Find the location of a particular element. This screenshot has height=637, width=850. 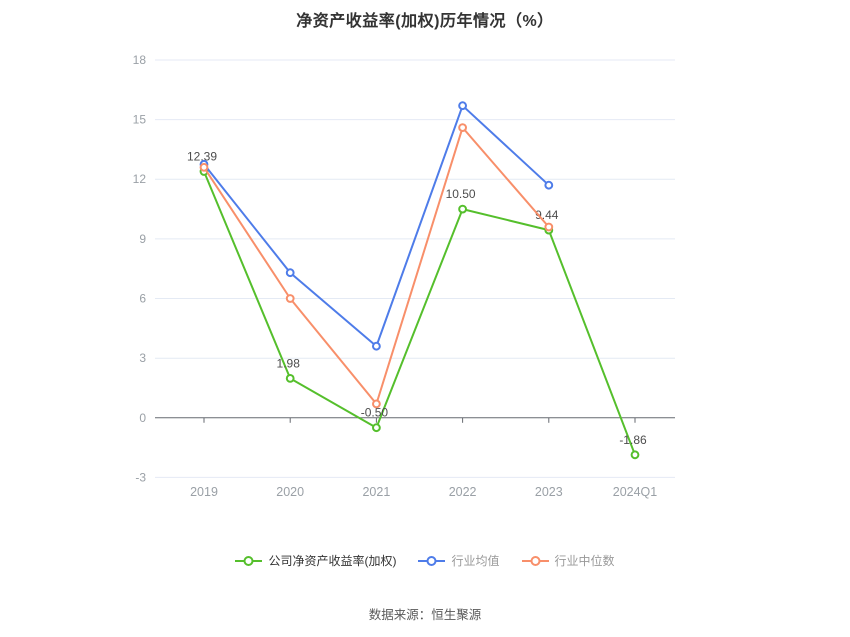

data-label: 12.39 is located at coordinates (202, 157).